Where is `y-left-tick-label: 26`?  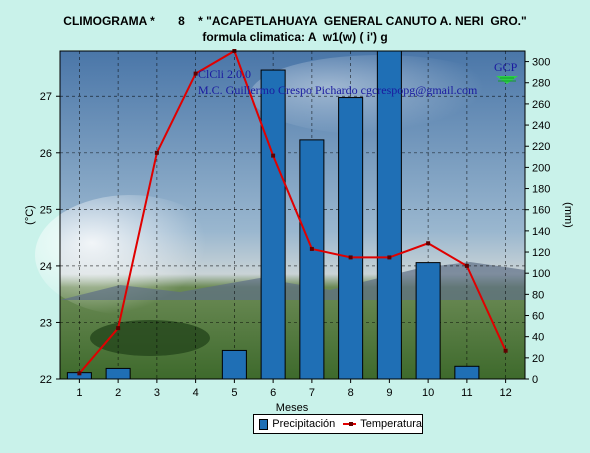 y-left-tick-label: 26 is located at coordinates (46, 154).